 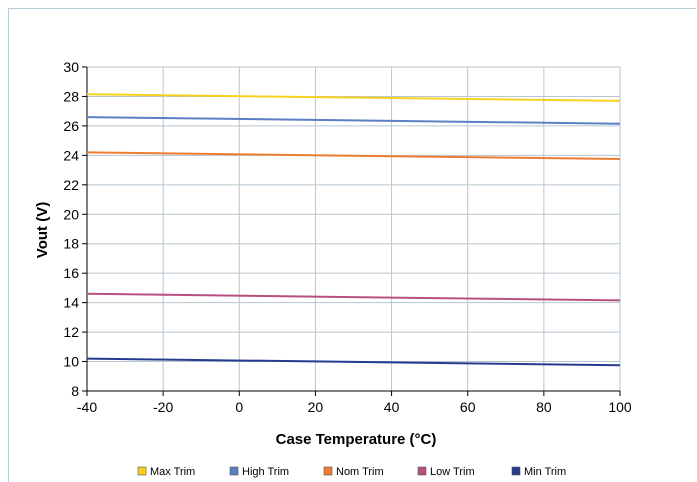 I want to click on y-tick-label: 30, so click(x=71, y=67).